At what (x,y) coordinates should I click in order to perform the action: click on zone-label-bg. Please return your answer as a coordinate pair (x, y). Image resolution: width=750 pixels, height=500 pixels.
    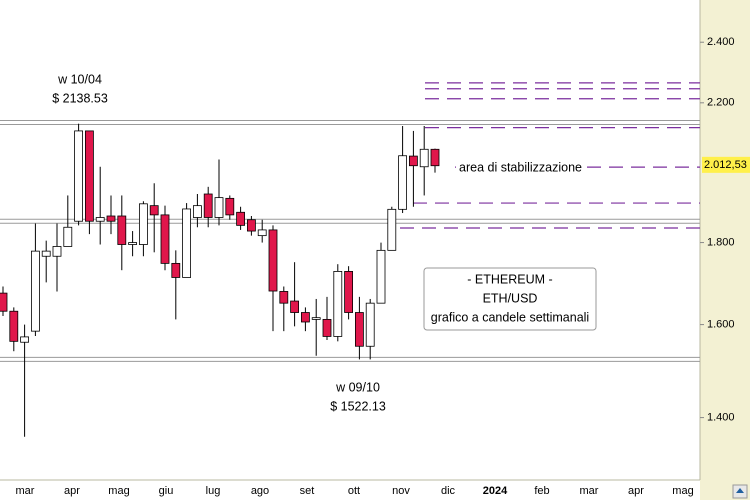
    Looking at the image, I should click on (521, 168).